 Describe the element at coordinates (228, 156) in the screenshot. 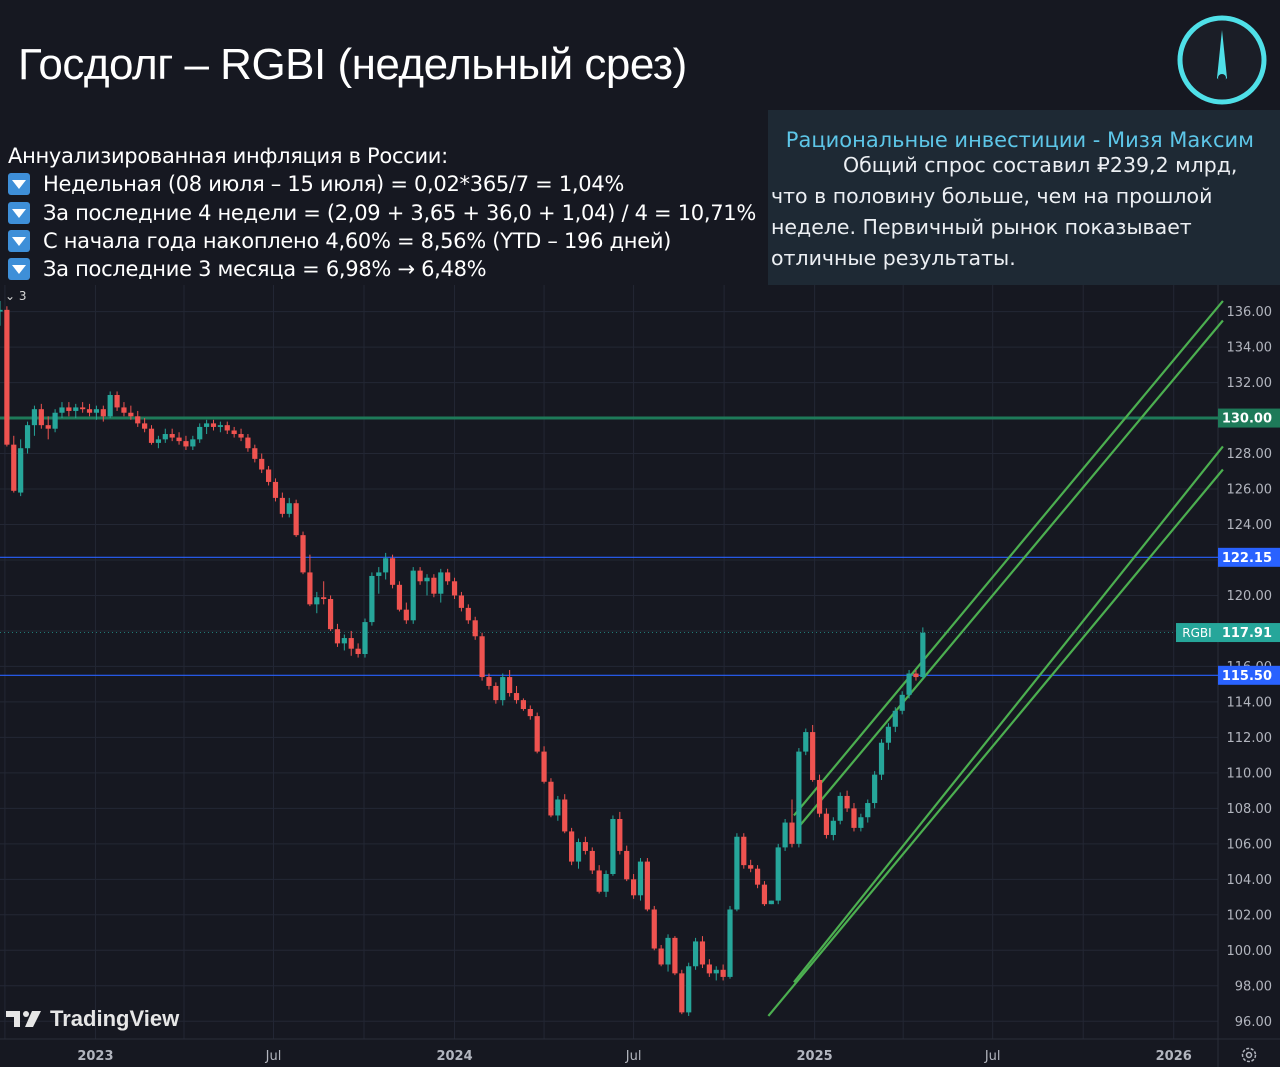

I see `inflation-header: Аннуализированная инфляция в России:` at that location.